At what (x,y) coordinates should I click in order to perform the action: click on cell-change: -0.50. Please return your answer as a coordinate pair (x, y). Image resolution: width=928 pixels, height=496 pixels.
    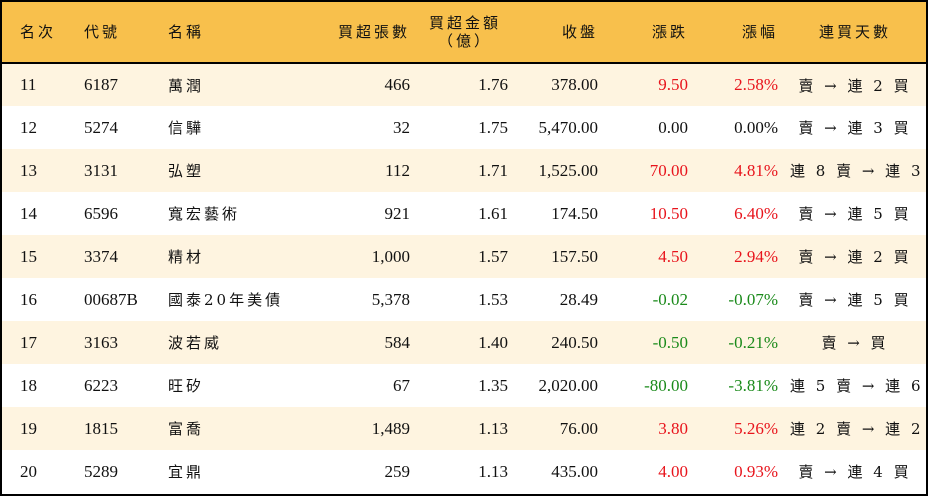
    Looking at the image, I should click on (670, 342).